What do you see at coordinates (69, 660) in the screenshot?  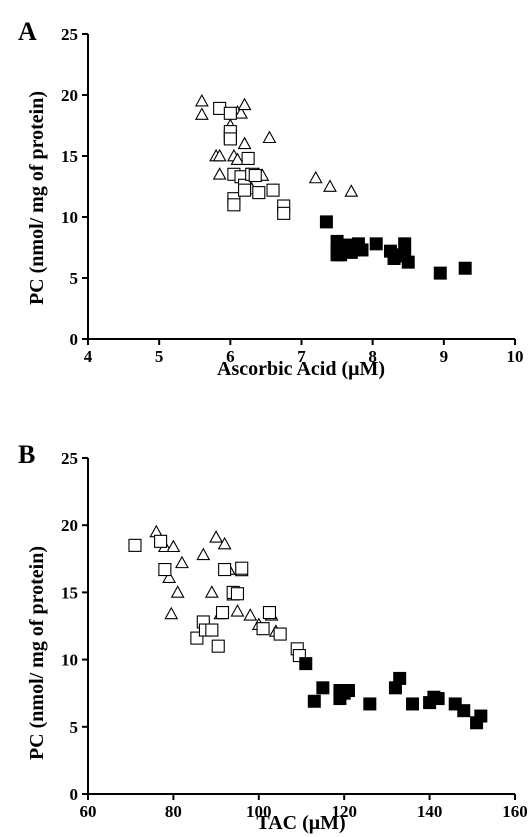 I see `y-tick-label-b: 10` at bounding box center [69, 660].